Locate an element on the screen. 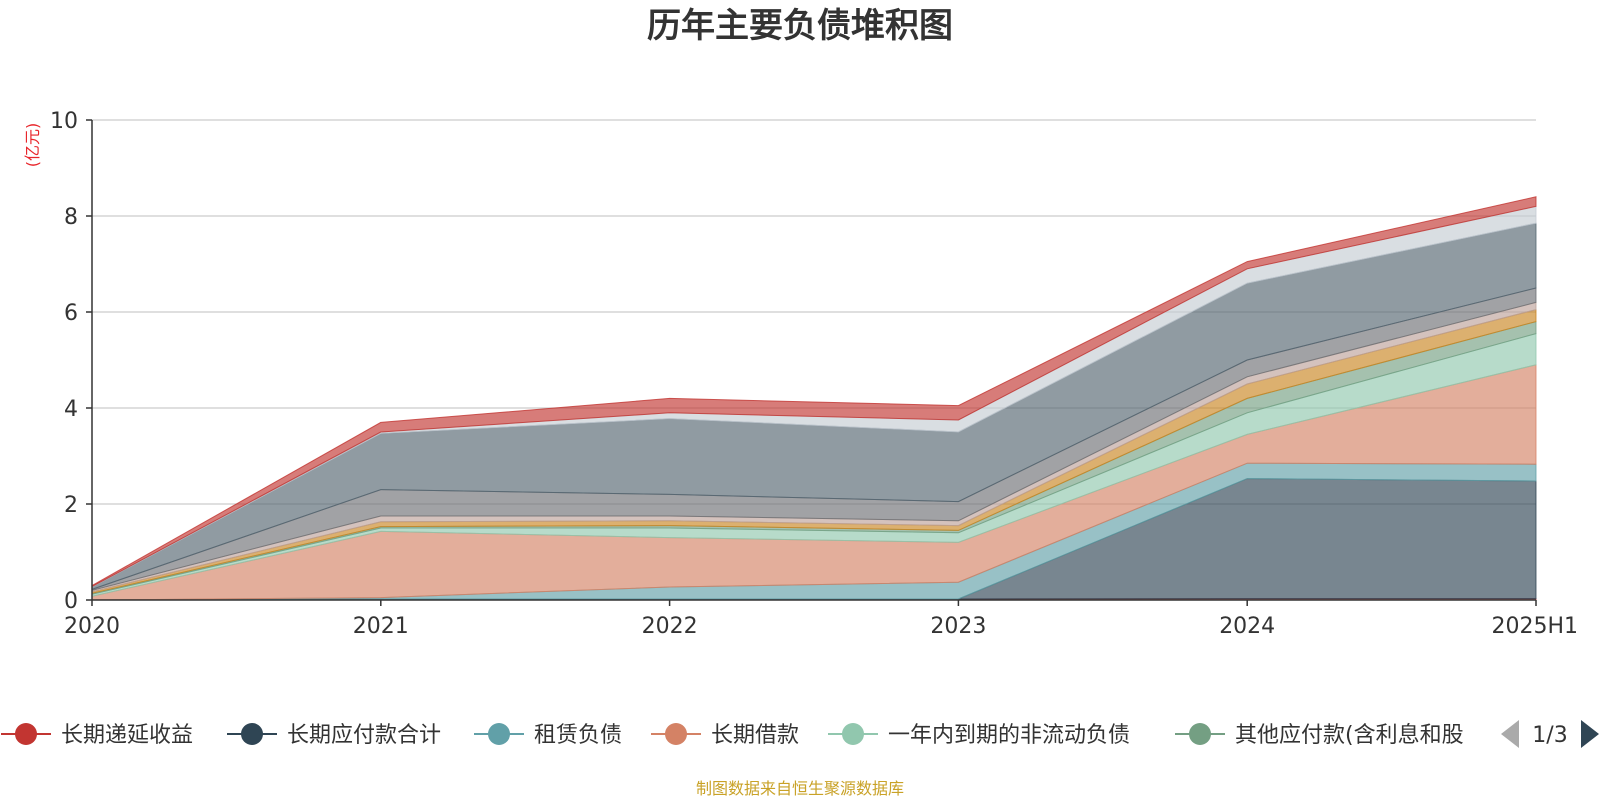 The image size is (1600, 800). legend-item: 租赁负债 is located at coordinates (548, 735).